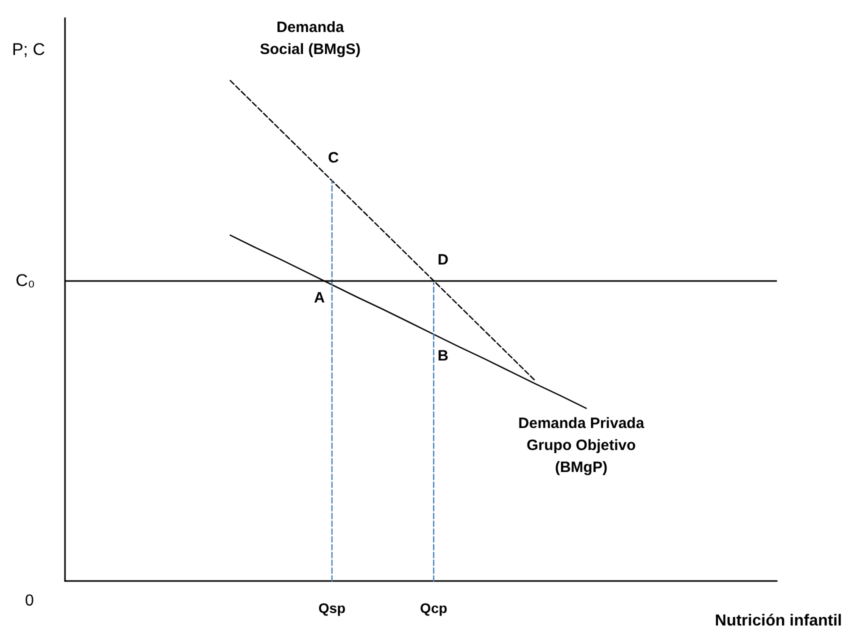 Image resolution: width=845 pixels, height=629 pixels. Describe the element at coordinates (443, 260) in the screenshot. I see `annotation: D` at that location.